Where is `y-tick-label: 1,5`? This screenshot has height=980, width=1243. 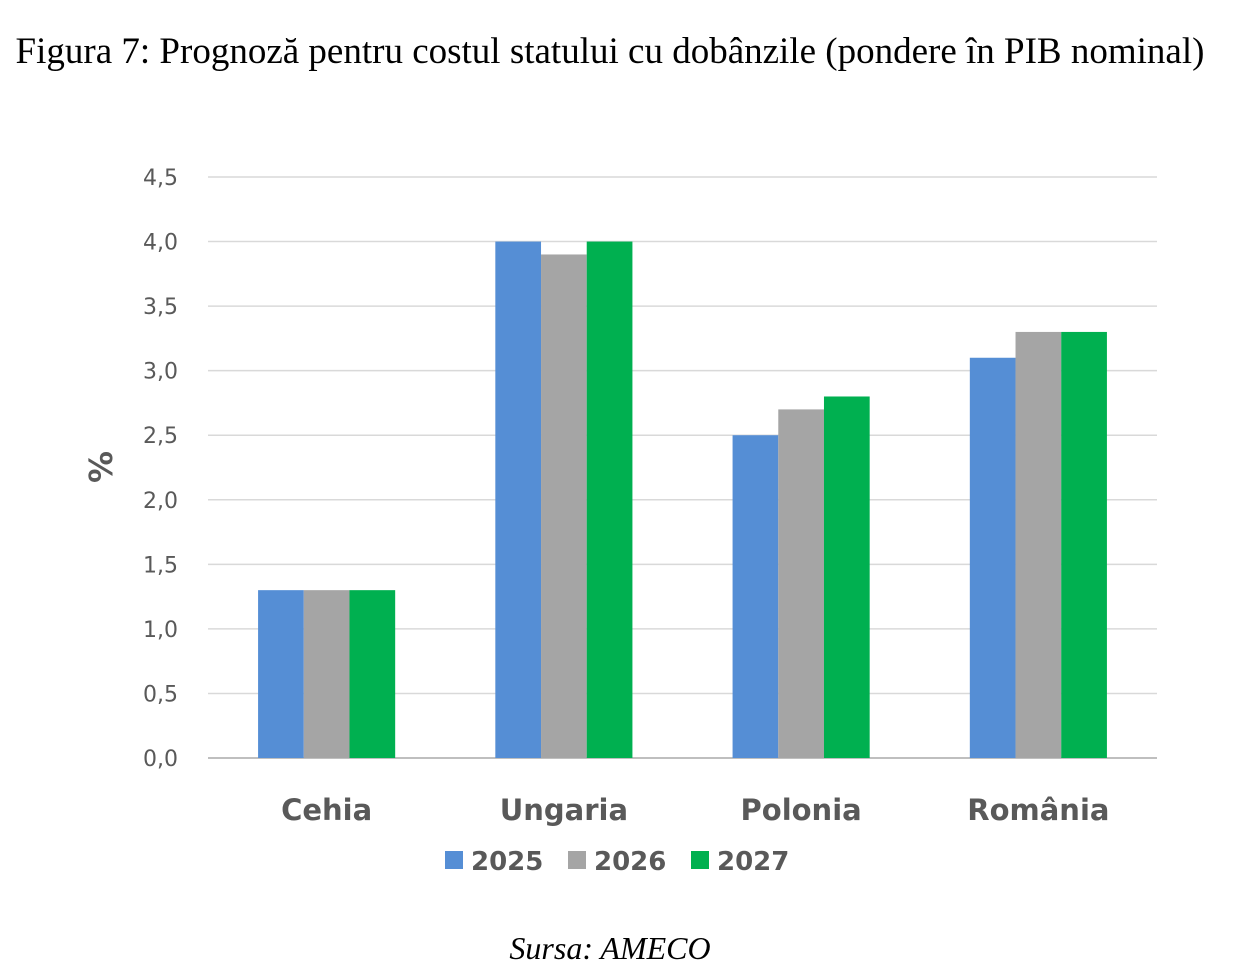 y-tick-label: 1,5 is located at coordinates (160, 565).